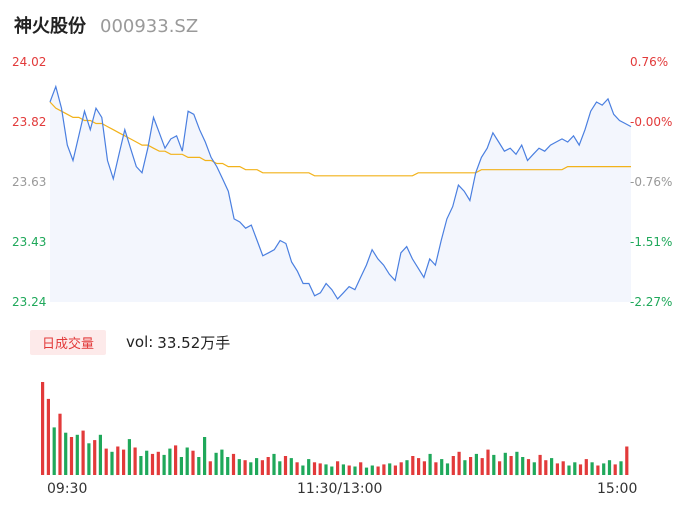  I want to click on price-tick-label: 23.43, so click(29, 242).